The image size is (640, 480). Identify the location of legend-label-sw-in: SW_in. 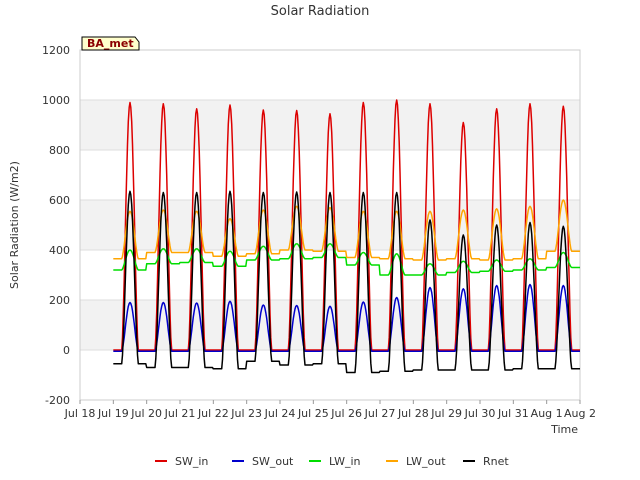
(191, 461).